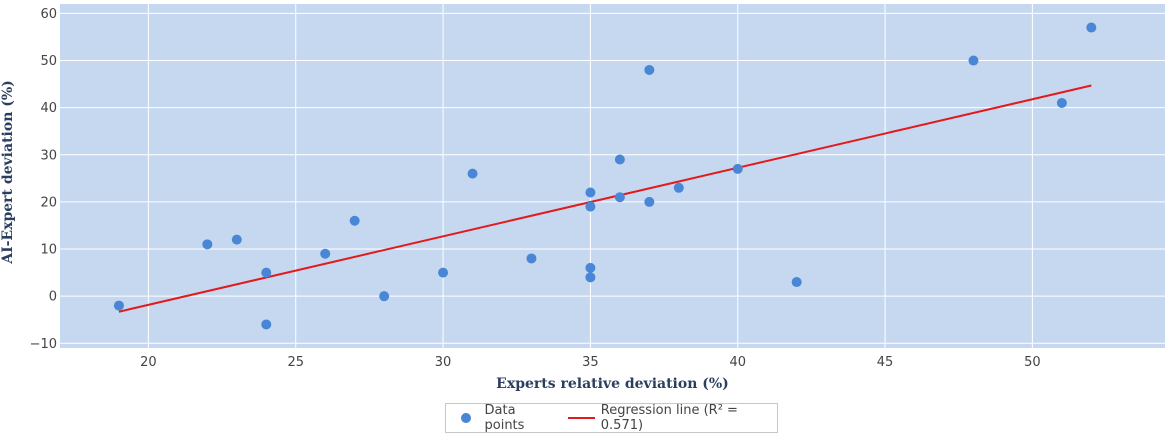  Describe the element at coordinates (48, 14) in the screenshot. I see `y-tick-label: 60` at that location.